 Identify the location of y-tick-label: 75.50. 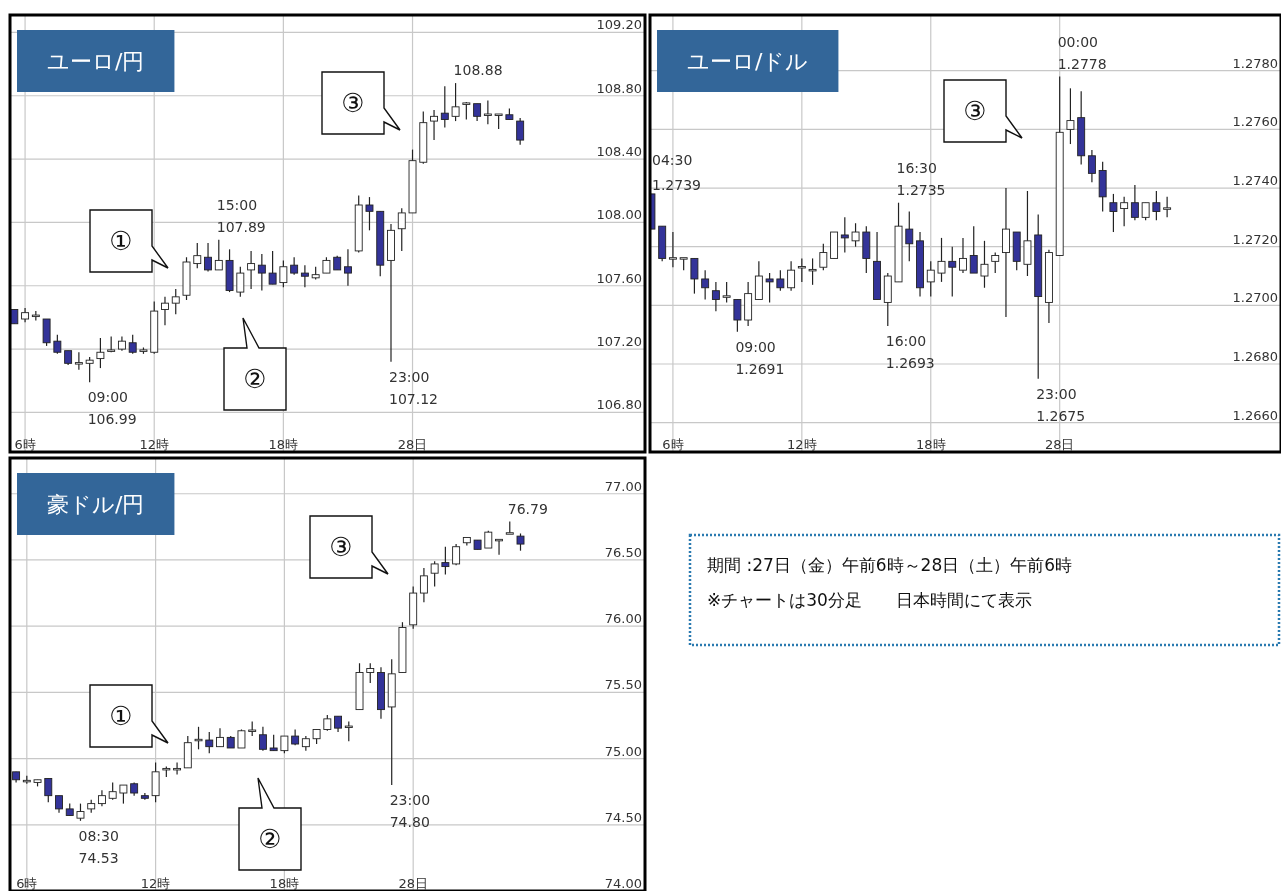
(623, 685).